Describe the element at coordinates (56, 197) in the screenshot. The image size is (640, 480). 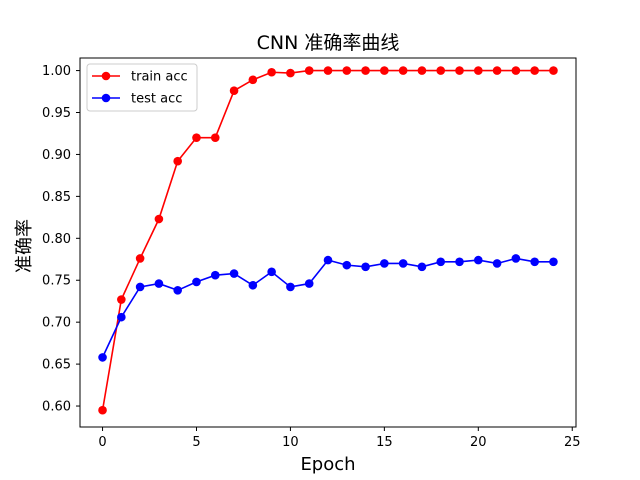
I see `y-tick-label: 0.85` at that location.